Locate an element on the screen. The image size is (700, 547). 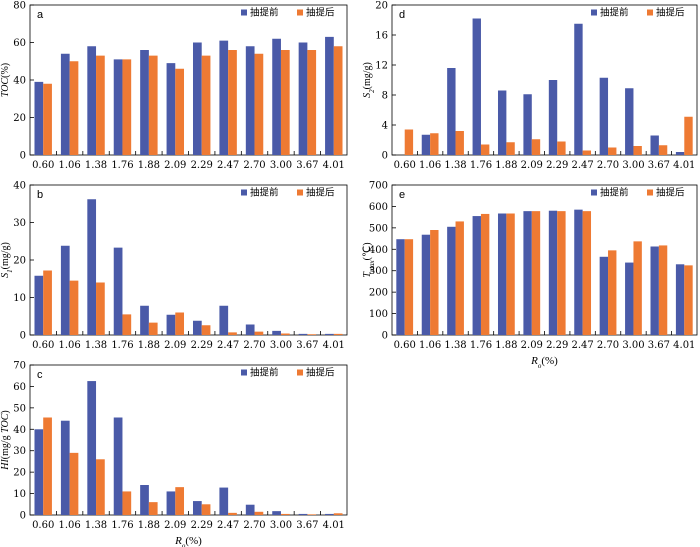
bar-after-3.00 is located at coordinates (285, 334).